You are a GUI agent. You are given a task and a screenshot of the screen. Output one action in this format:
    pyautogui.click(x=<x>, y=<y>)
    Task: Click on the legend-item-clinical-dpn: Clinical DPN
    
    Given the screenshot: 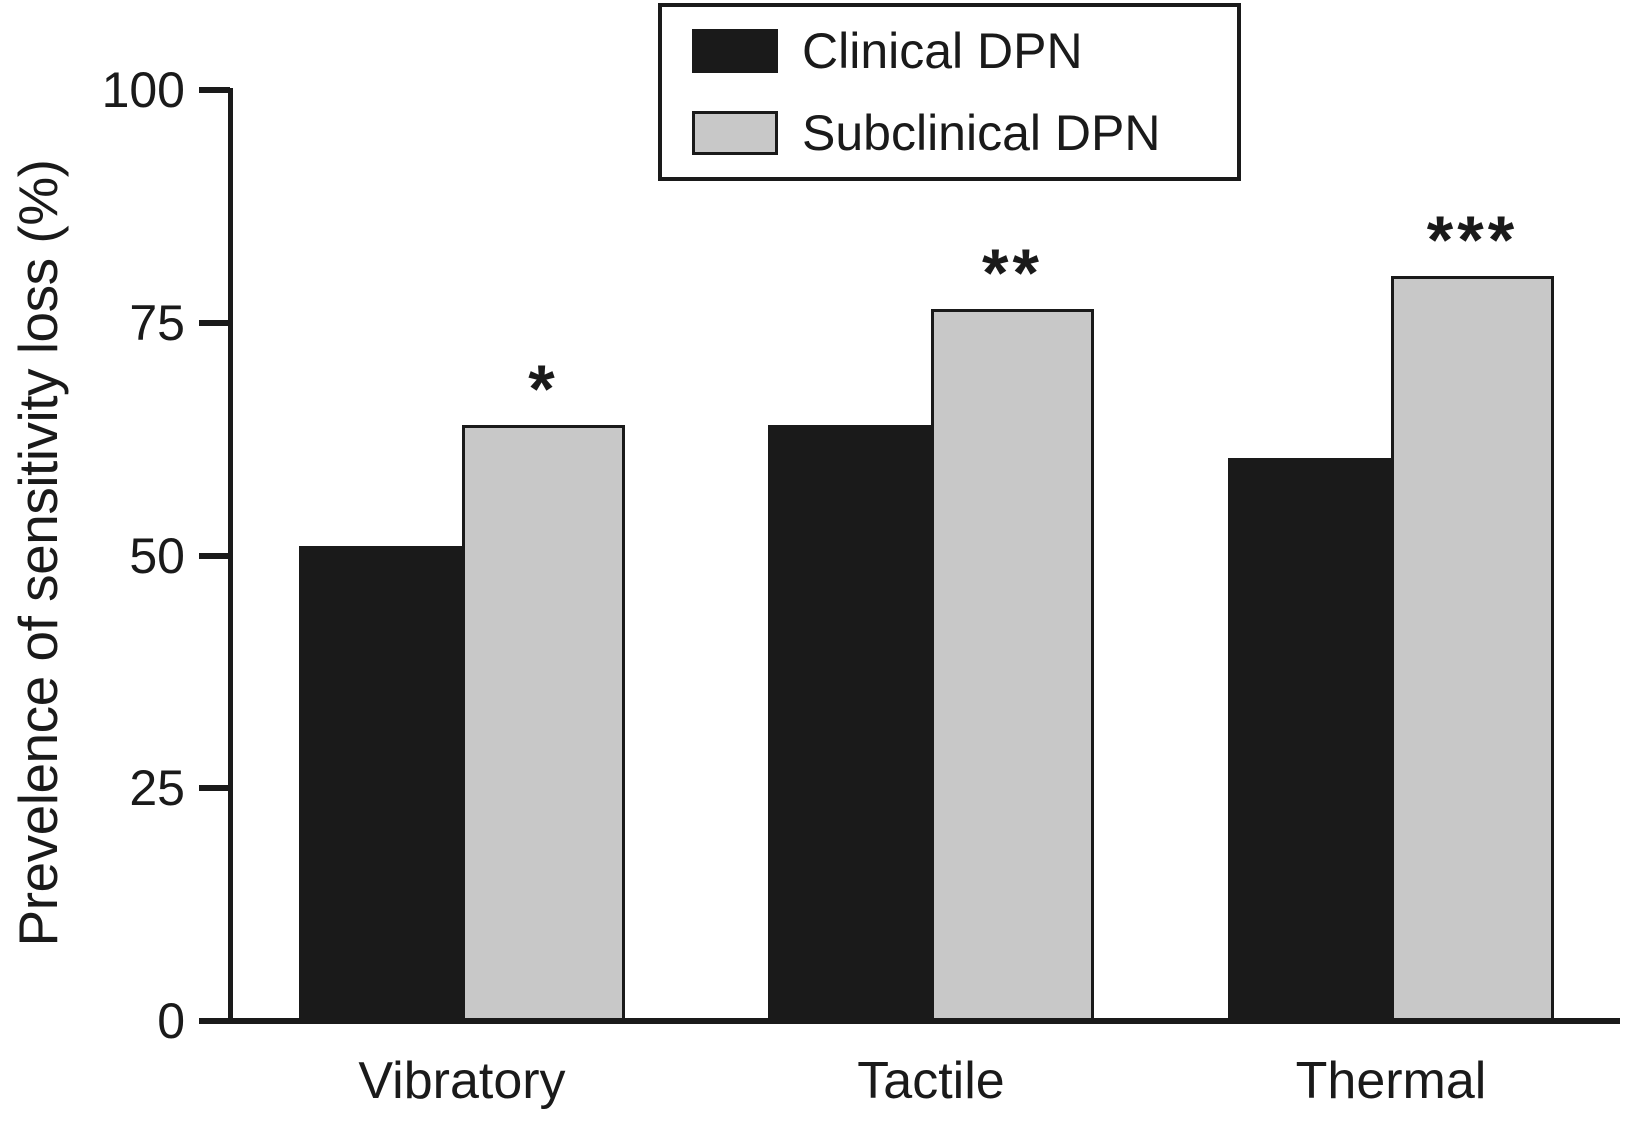 What is the action you would take?
    pyautogui.click(x=887, y=51)
    